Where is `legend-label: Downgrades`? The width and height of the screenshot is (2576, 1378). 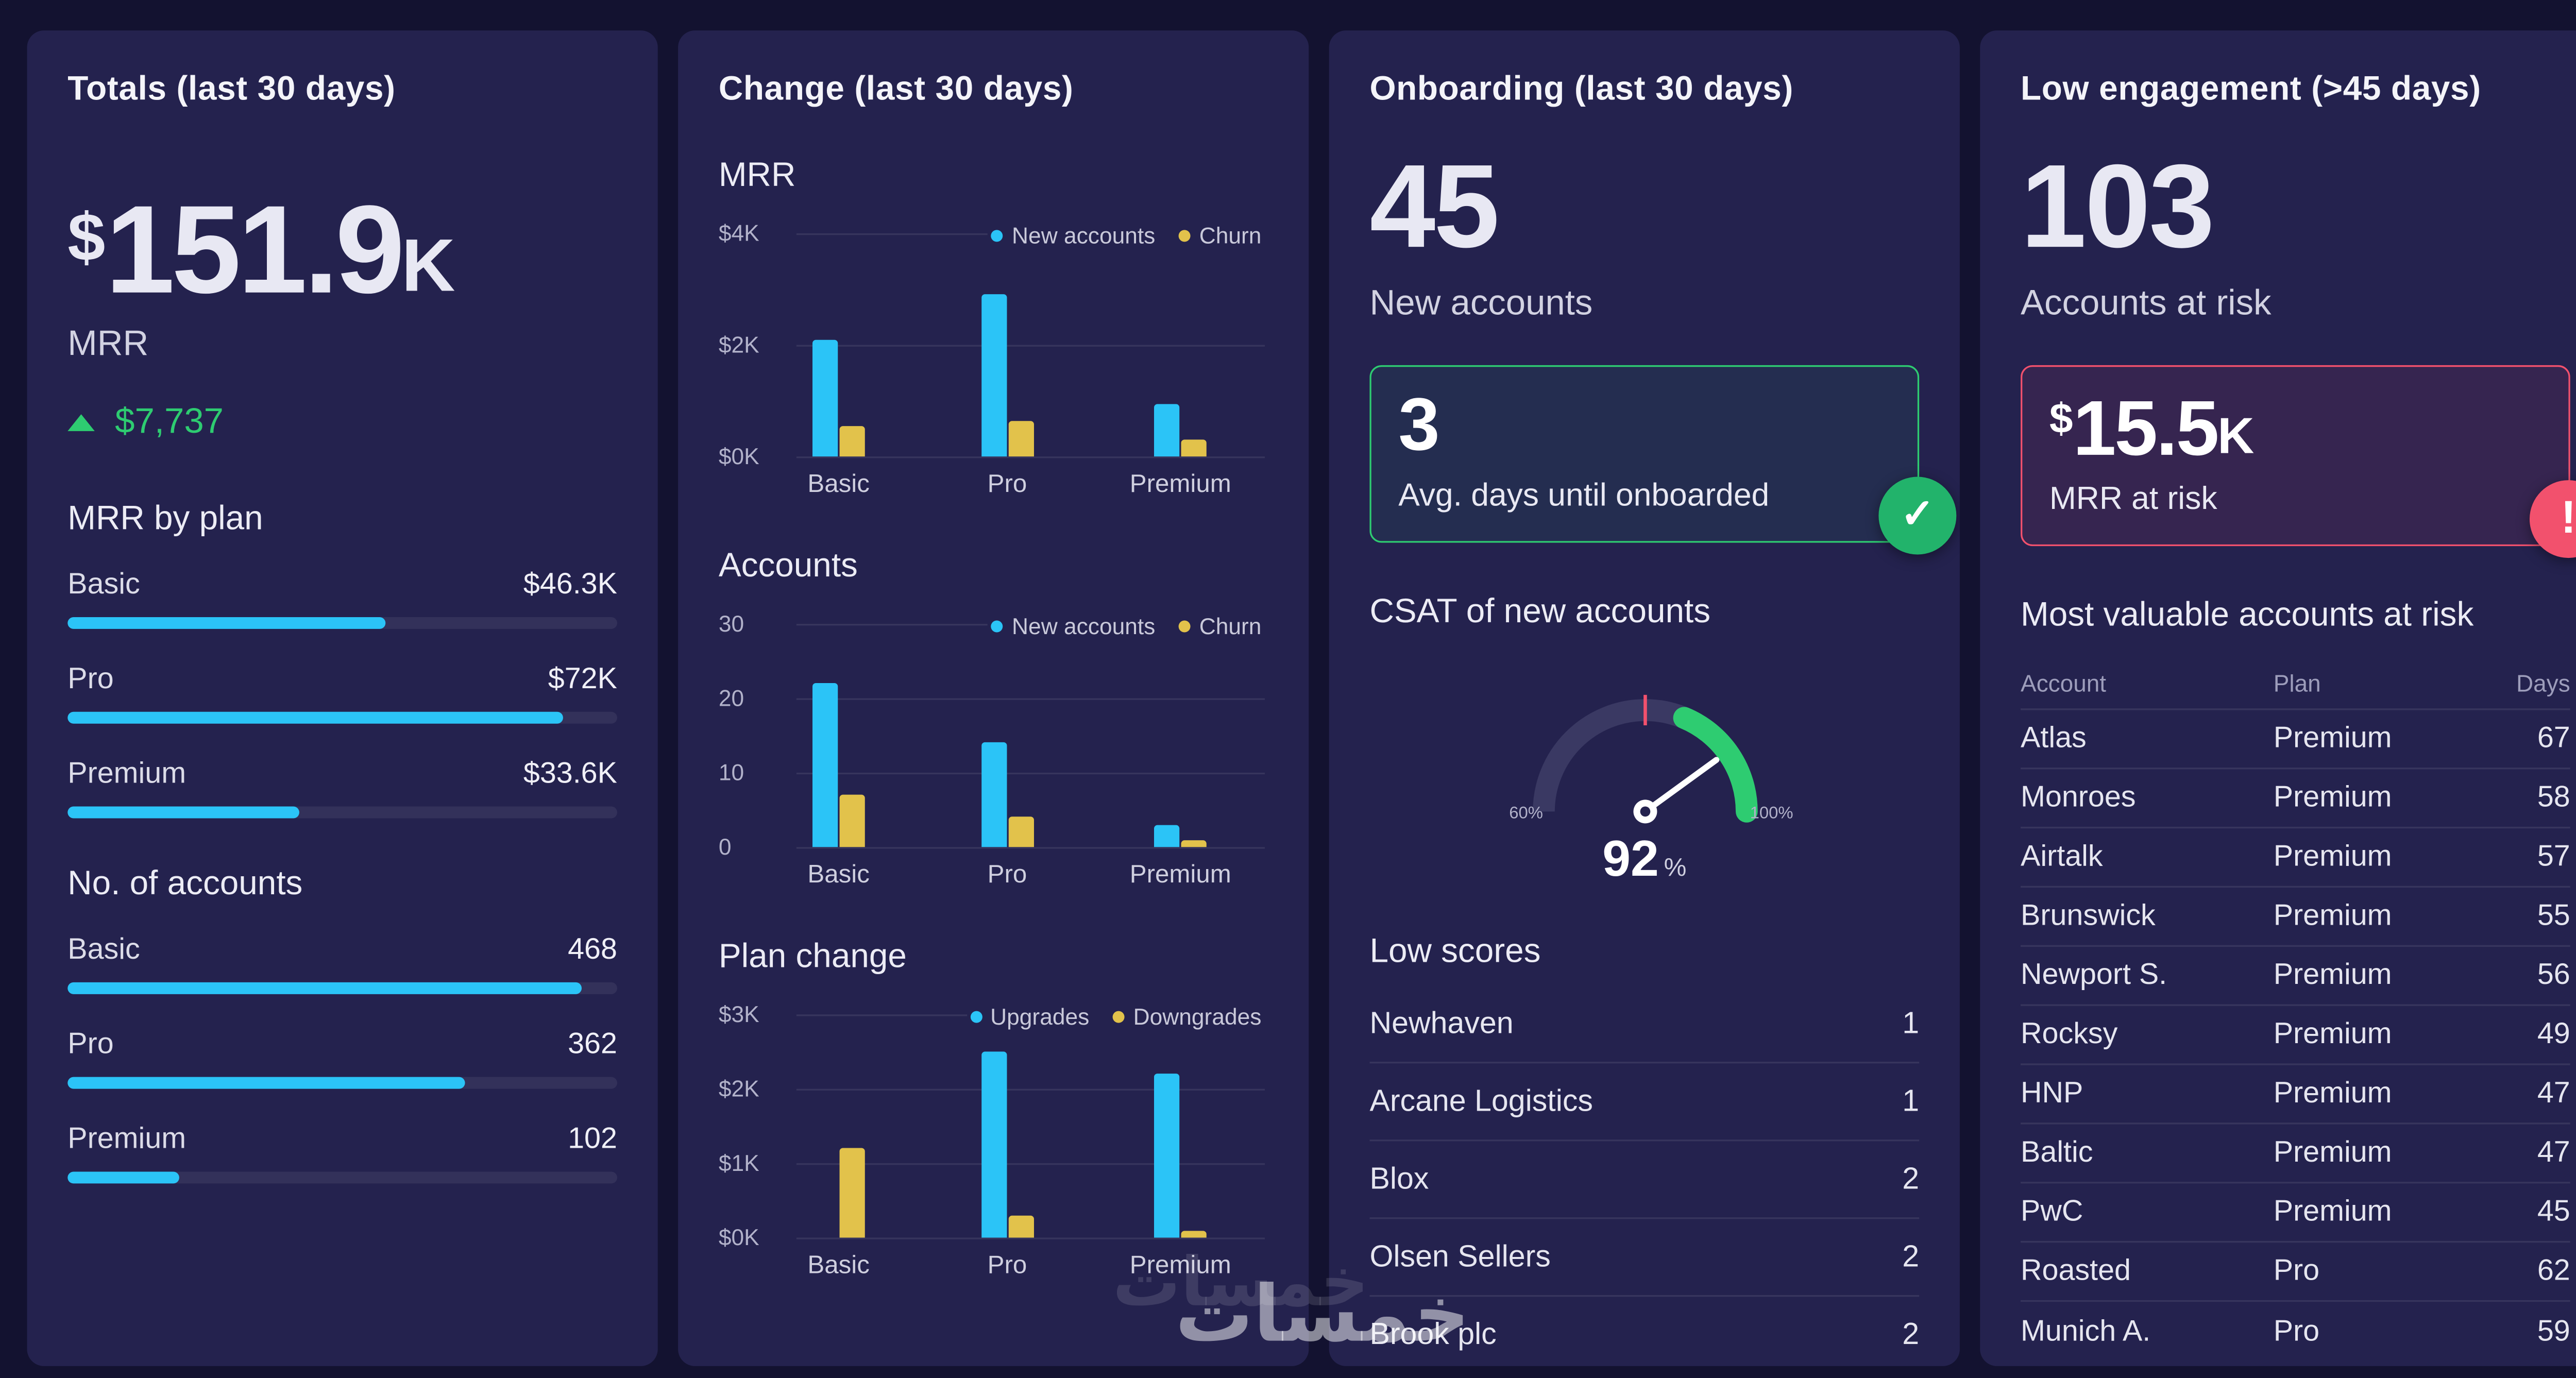
legend-label: Downgrades is located at coordinates (1197, 1017).